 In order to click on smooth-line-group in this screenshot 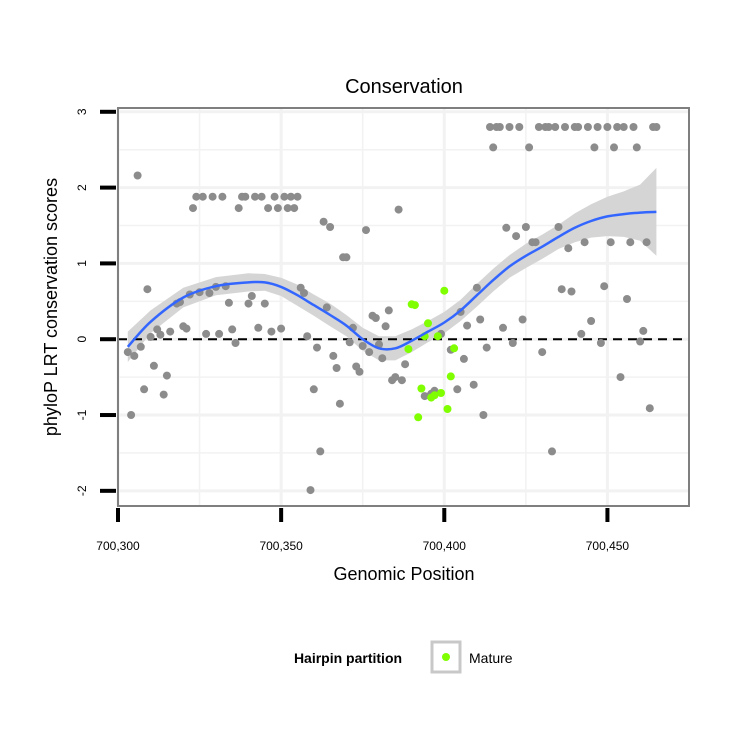, I will do `click(391, 280)`.